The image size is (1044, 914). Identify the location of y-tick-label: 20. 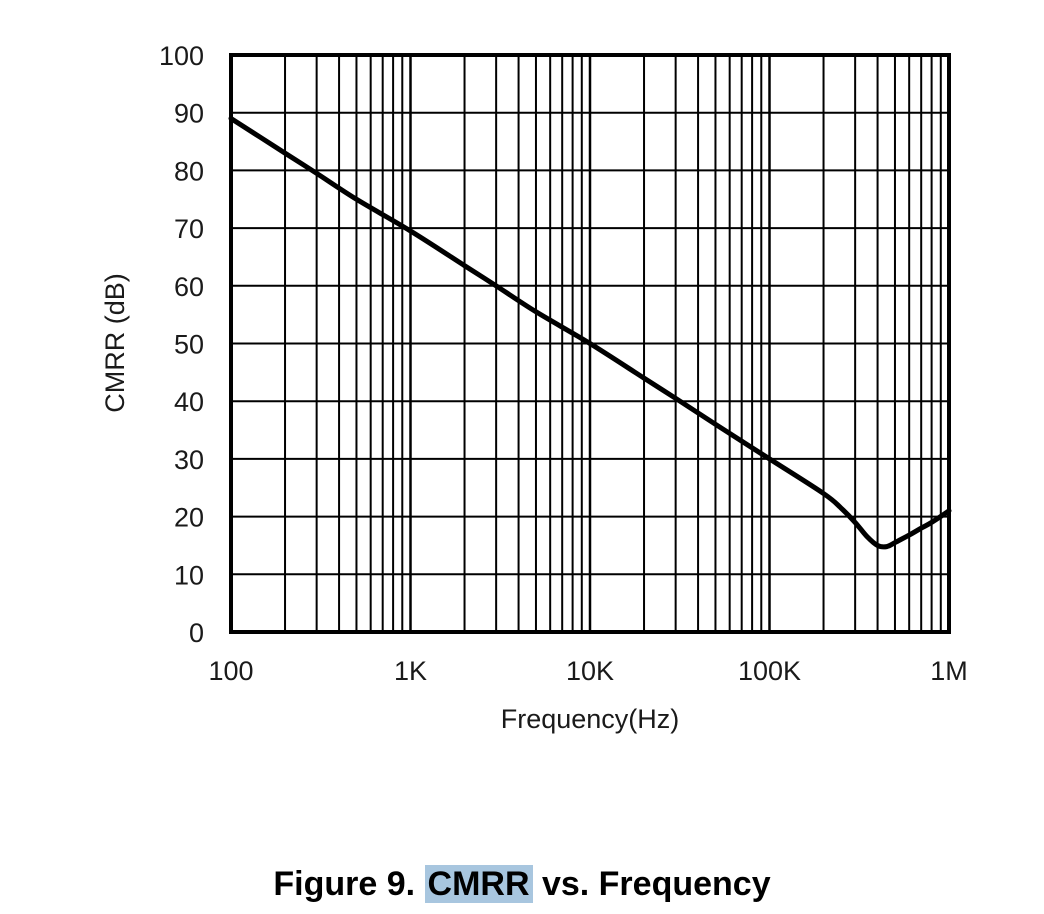
(189, 518).